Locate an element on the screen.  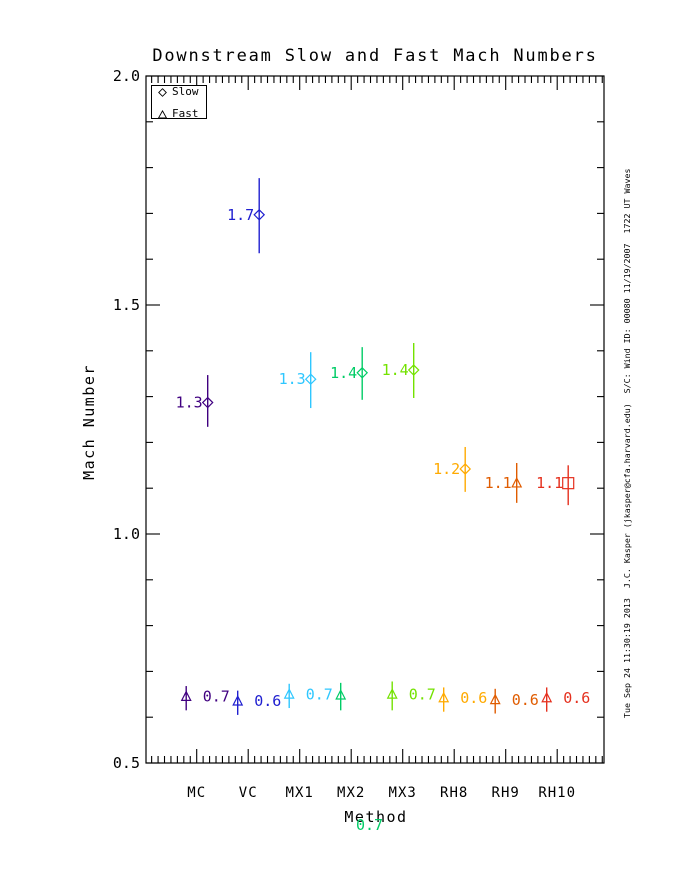
square-marker is located at coordinates (568, 483).